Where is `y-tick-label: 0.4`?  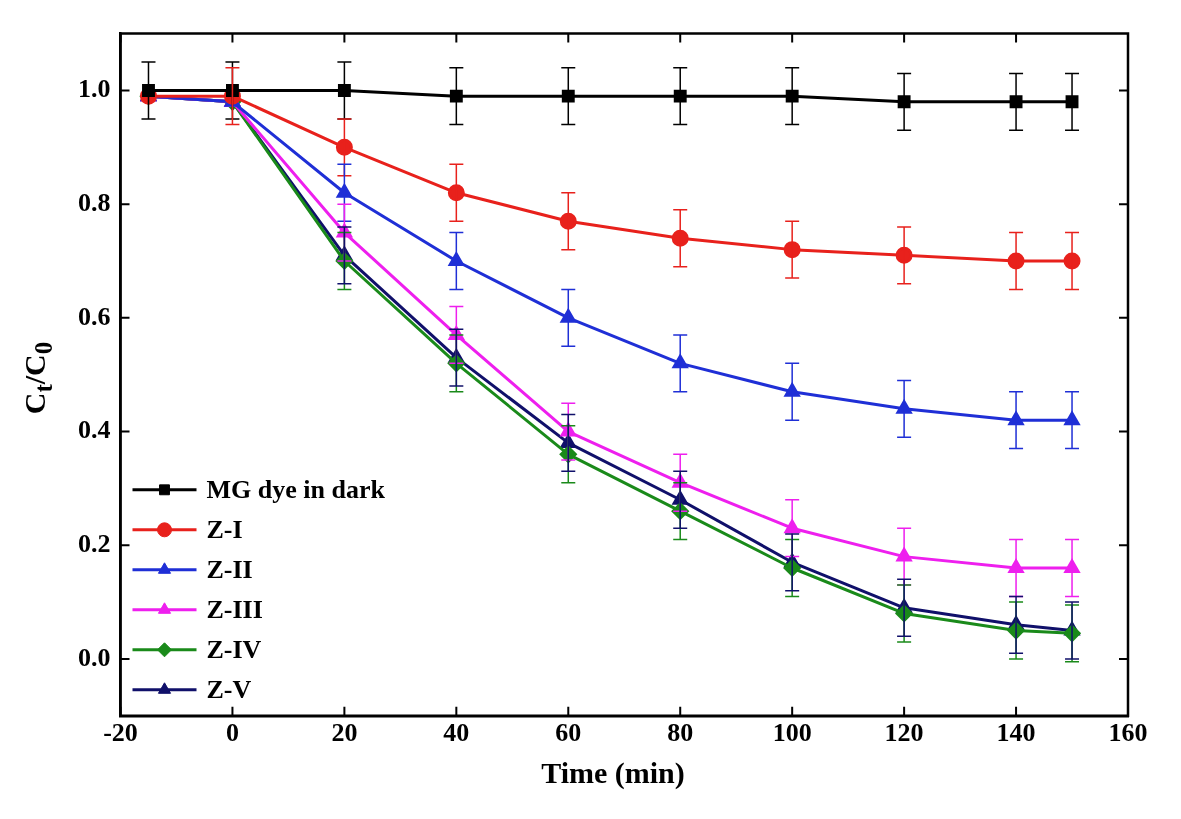
y-tick-label: 0.4 is located at coordinates (94, 430).